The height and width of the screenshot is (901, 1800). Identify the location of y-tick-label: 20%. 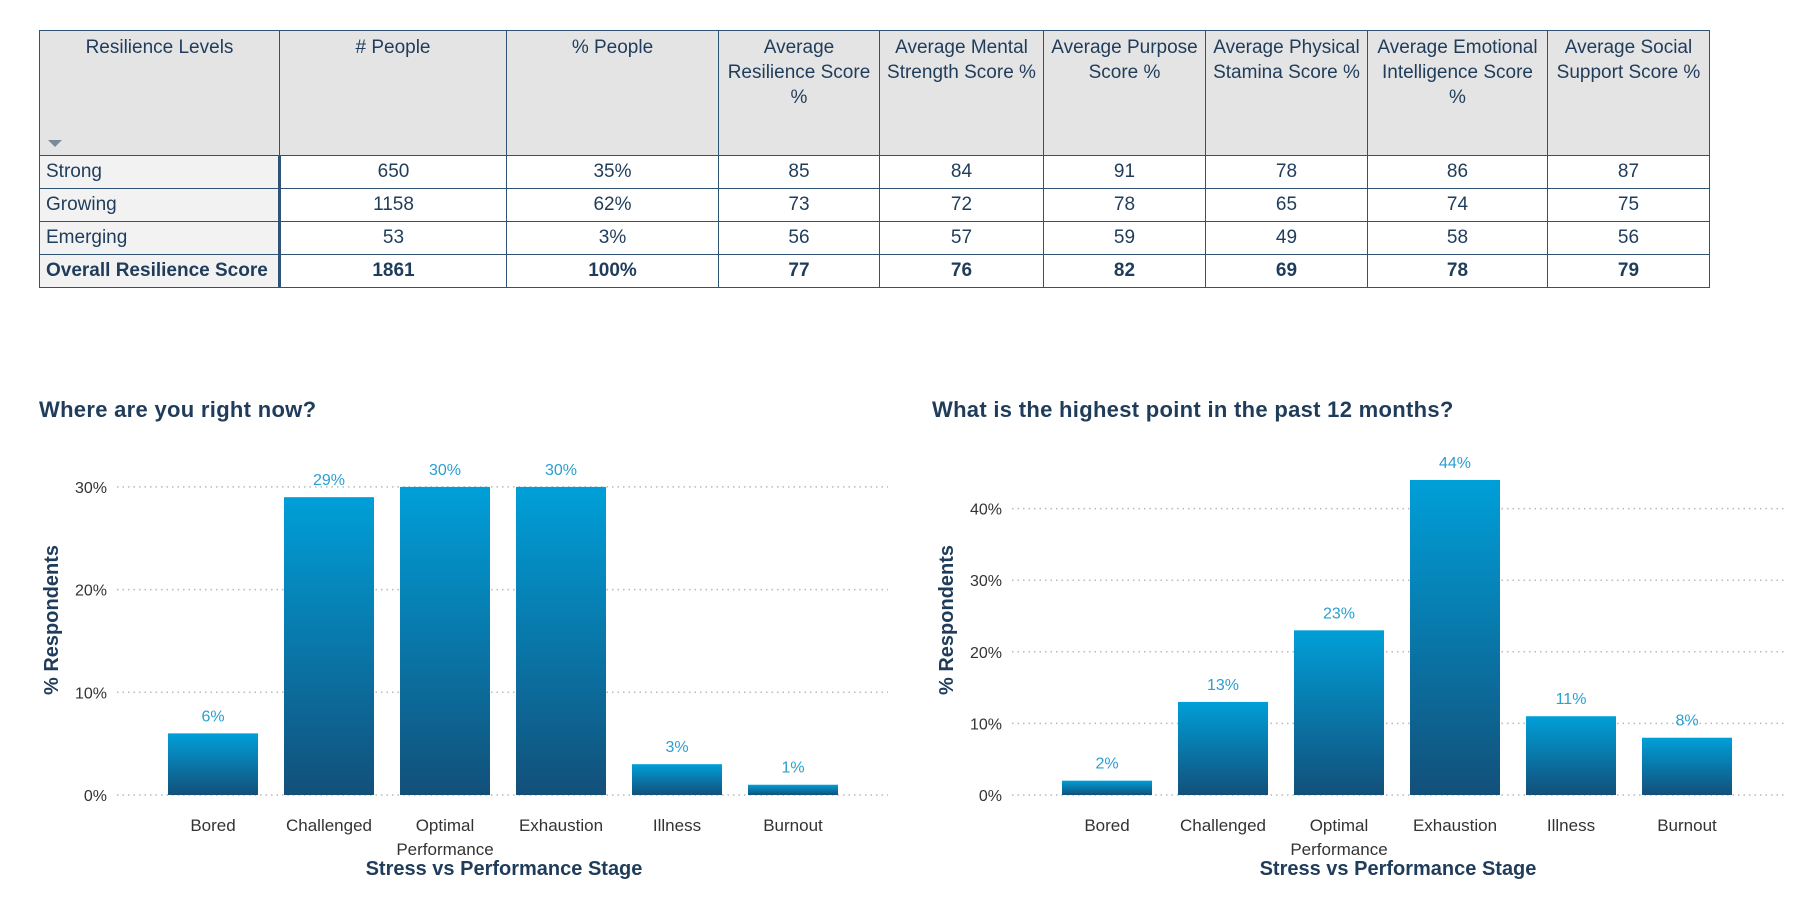
(91, 591).